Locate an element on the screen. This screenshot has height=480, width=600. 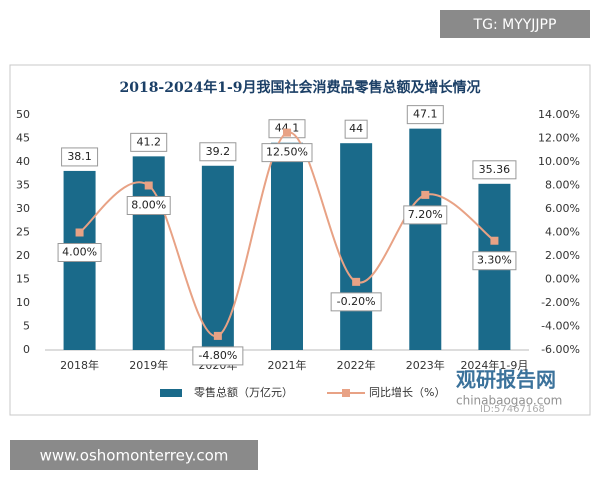
y2-tick-label: 14.00% is located at coordinates (559, 114).